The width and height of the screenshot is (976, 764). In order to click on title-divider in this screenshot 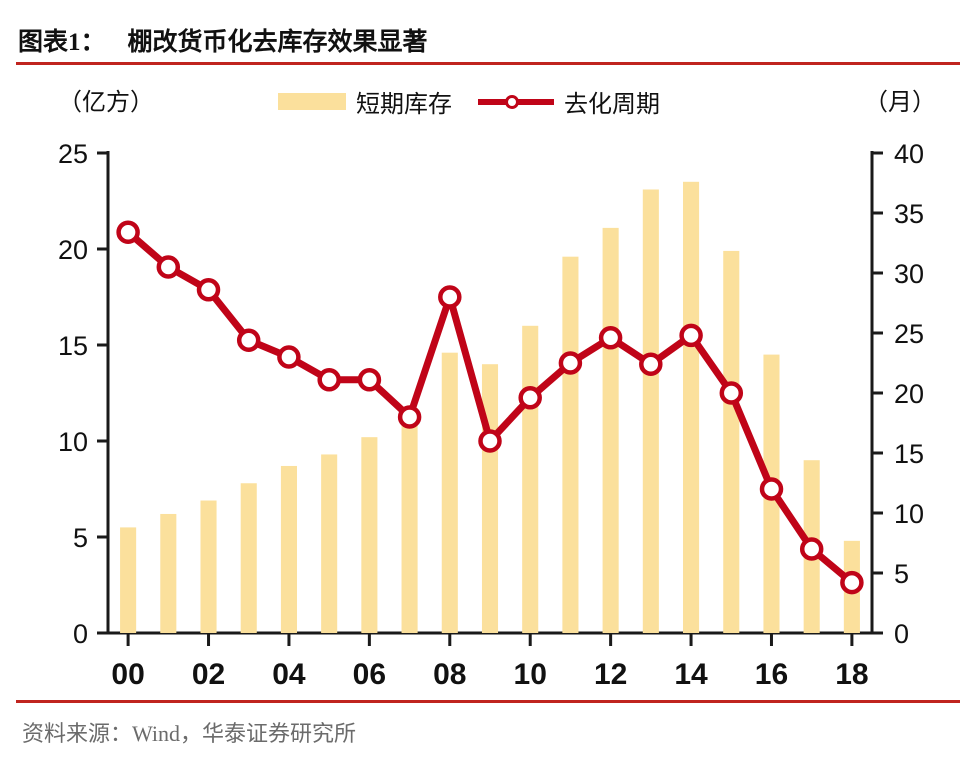, I will do `click(488, 63)`.